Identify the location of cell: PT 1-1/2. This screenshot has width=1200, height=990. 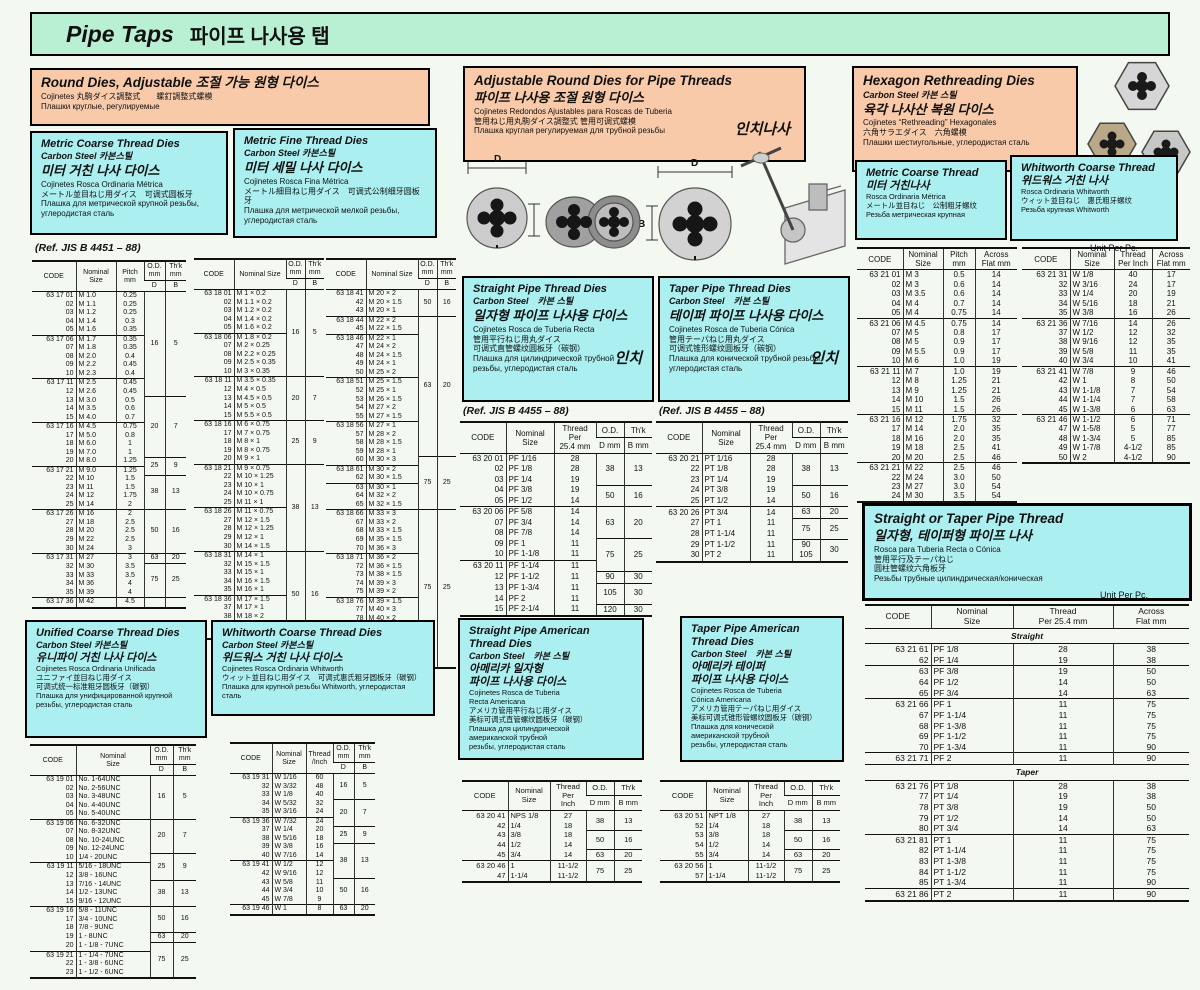
(971, 872).